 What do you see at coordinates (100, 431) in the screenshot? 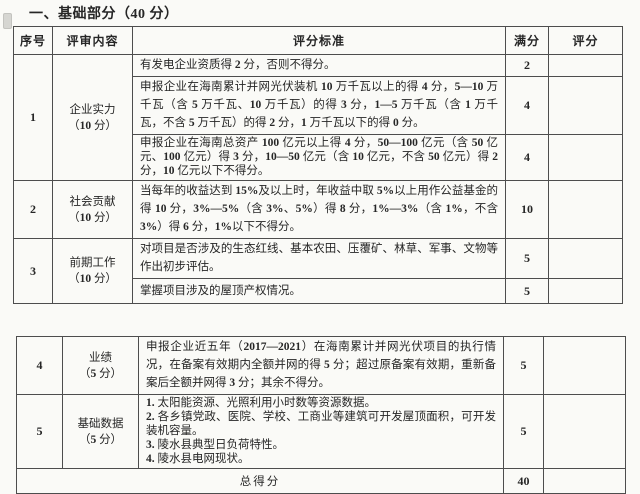
I see `row-content-cell: 基础数据 （5 分）` at bounding box center [100, 431].